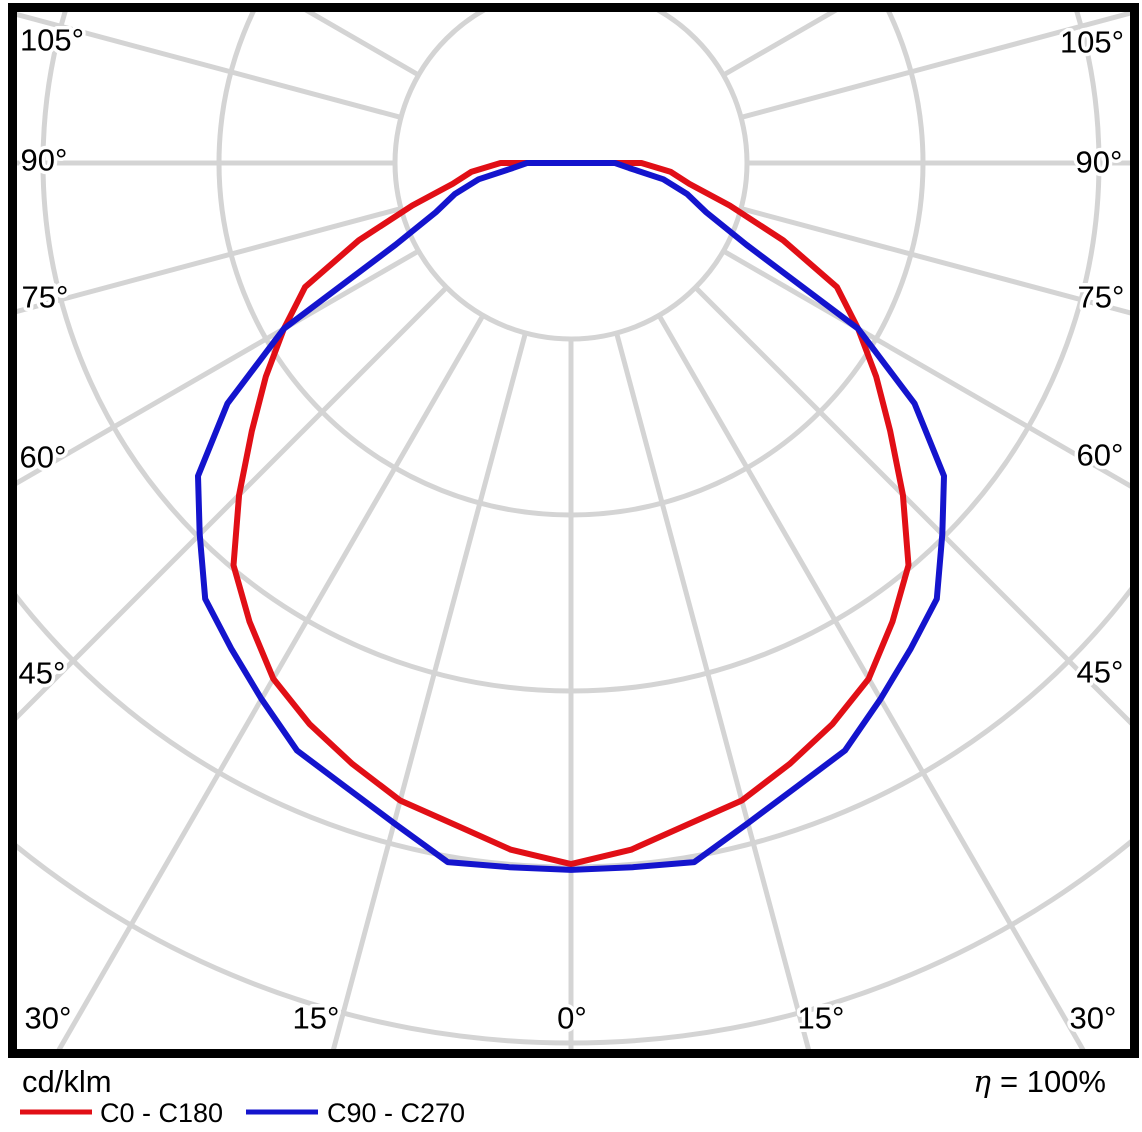 Image resolution: width=1142 pixels, height=1132 pixels. I want to click on legend-label-c90-c270: C90 - C270, so click(396, 1113).